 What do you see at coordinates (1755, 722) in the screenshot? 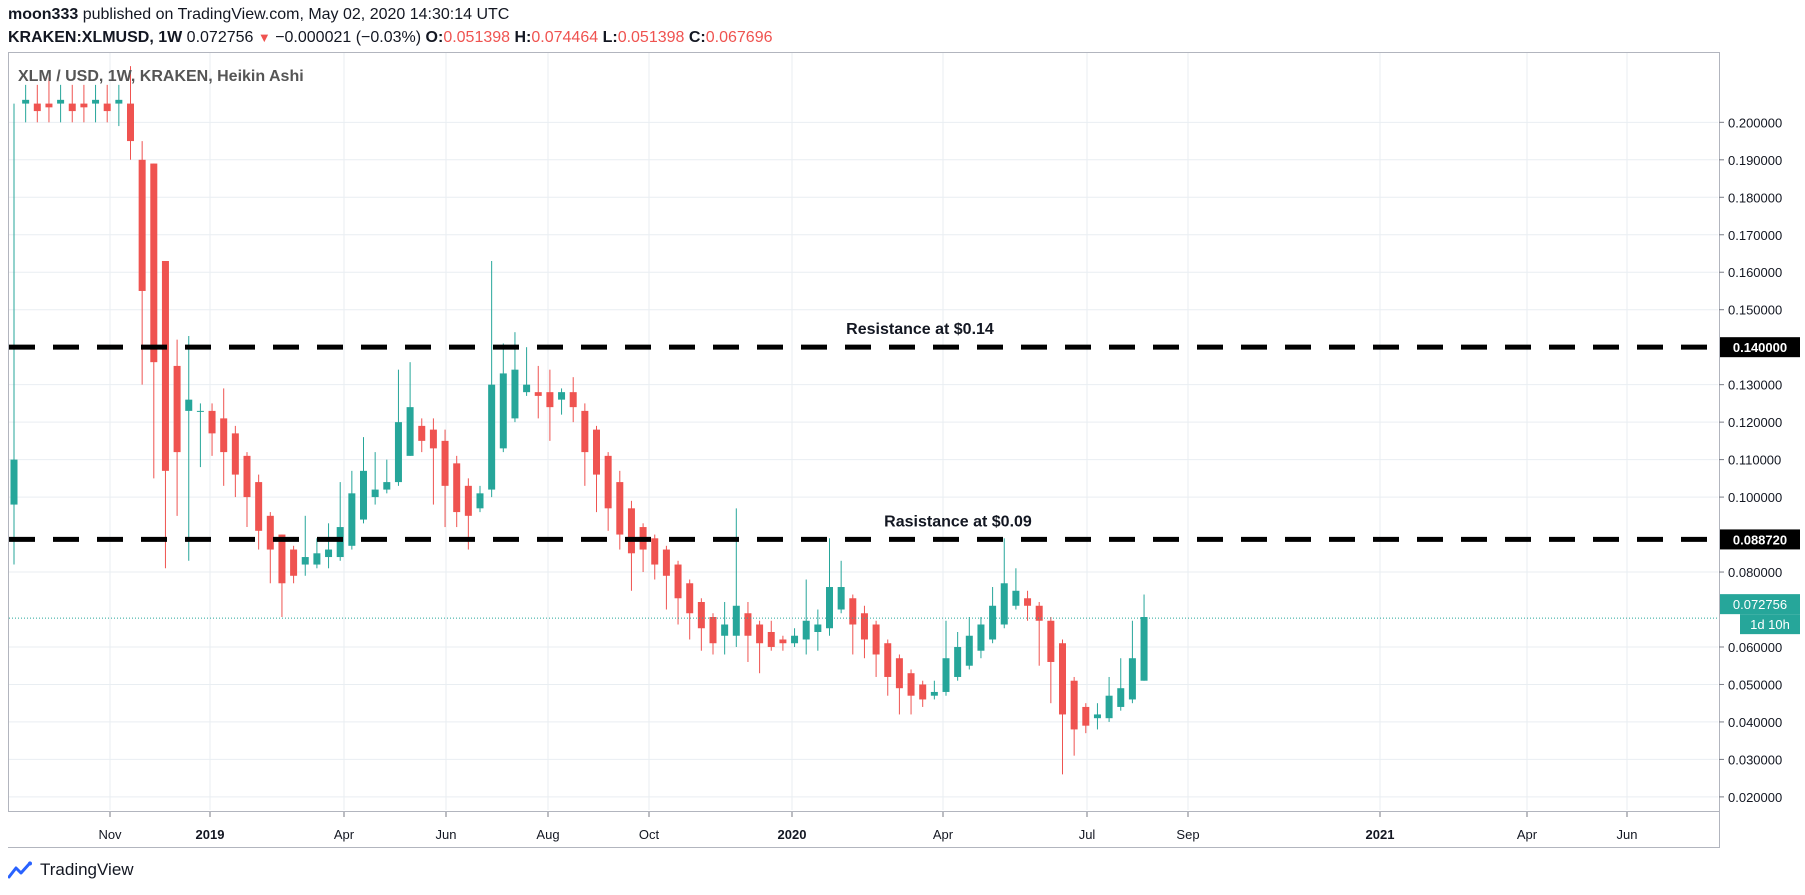
I see `y-tick-label: 0.040000` at bounding box center [1755, 722].